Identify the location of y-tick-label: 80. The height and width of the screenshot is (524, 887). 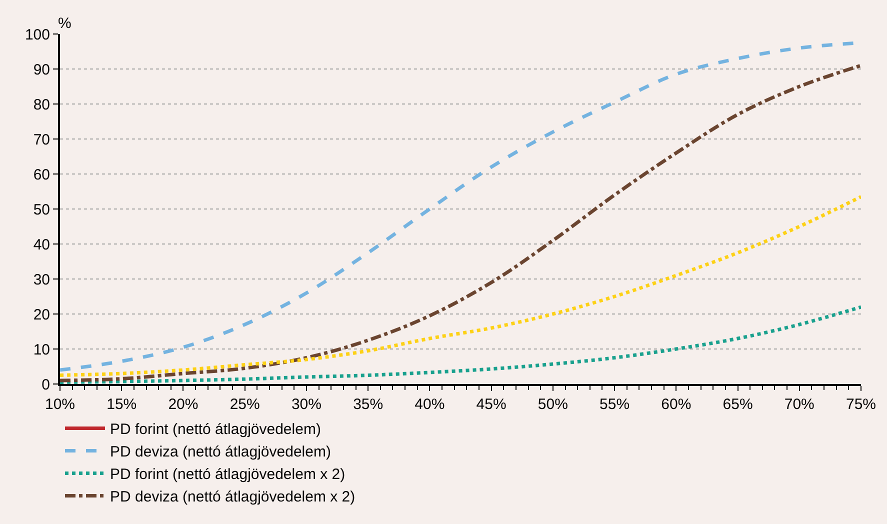
(41, 105).